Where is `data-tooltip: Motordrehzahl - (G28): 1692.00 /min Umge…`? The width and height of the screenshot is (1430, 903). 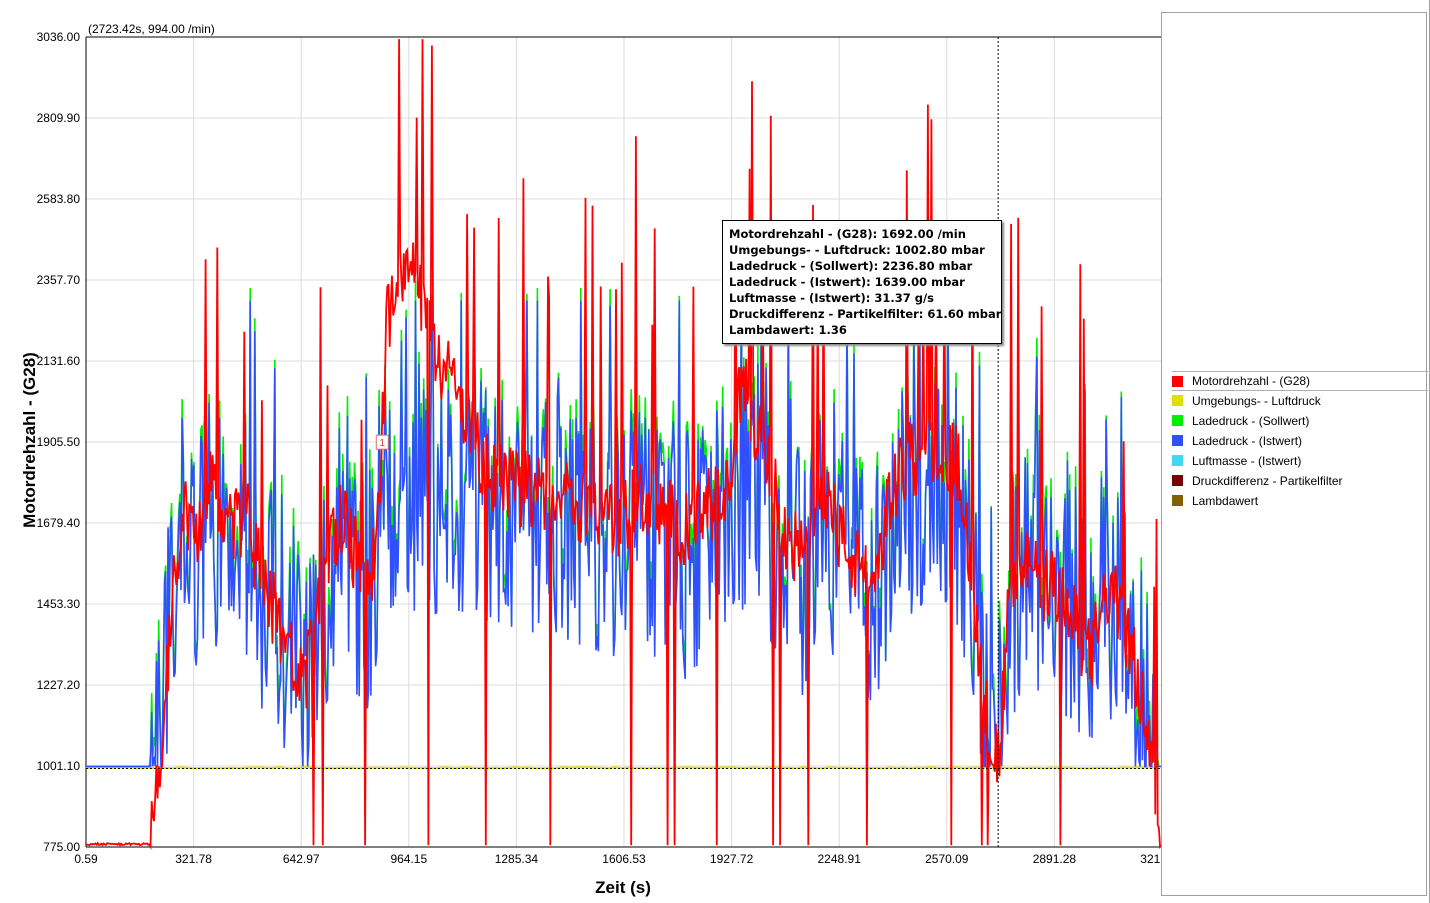
data-tooltip: Motordrehzahl - (G28): 1692.00 /min Umge… is located at coordinates (862, 282).